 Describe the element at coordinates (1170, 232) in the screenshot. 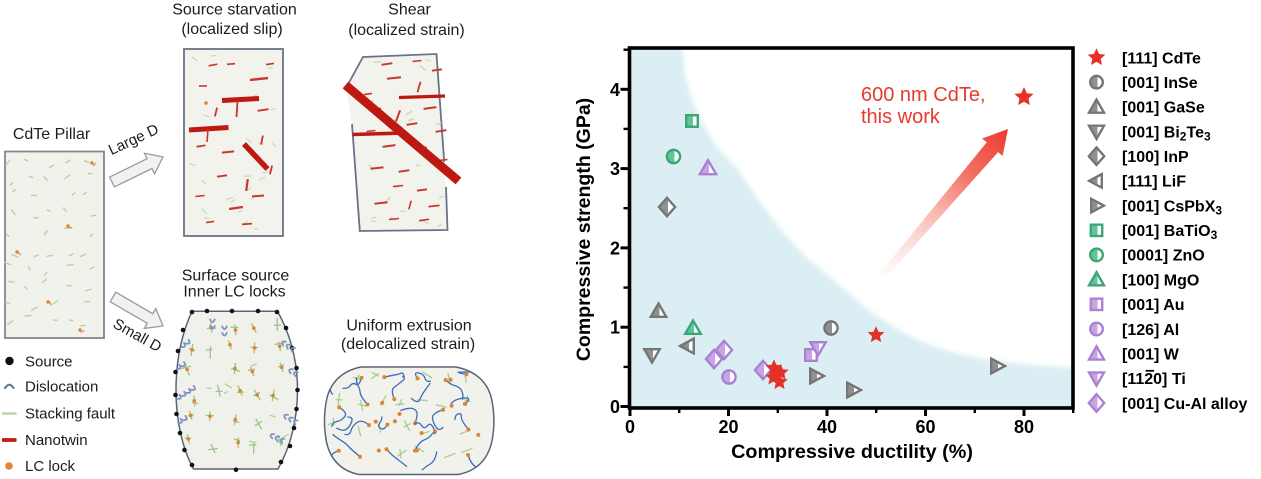

I see `svg-text: [001] BaTiO3` at that location.